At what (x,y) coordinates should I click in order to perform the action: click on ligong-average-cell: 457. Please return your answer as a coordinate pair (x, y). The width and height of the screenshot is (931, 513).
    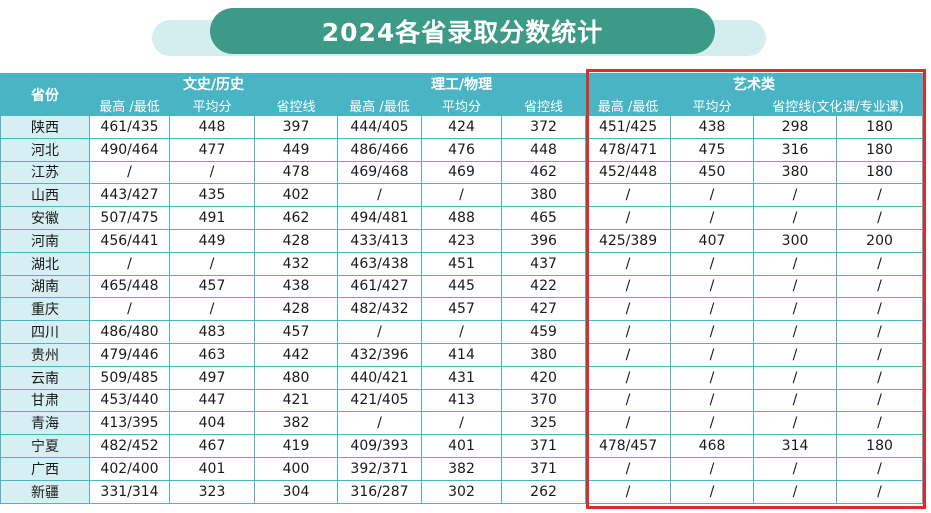
    Looking at the image, I should click on (462, 309).